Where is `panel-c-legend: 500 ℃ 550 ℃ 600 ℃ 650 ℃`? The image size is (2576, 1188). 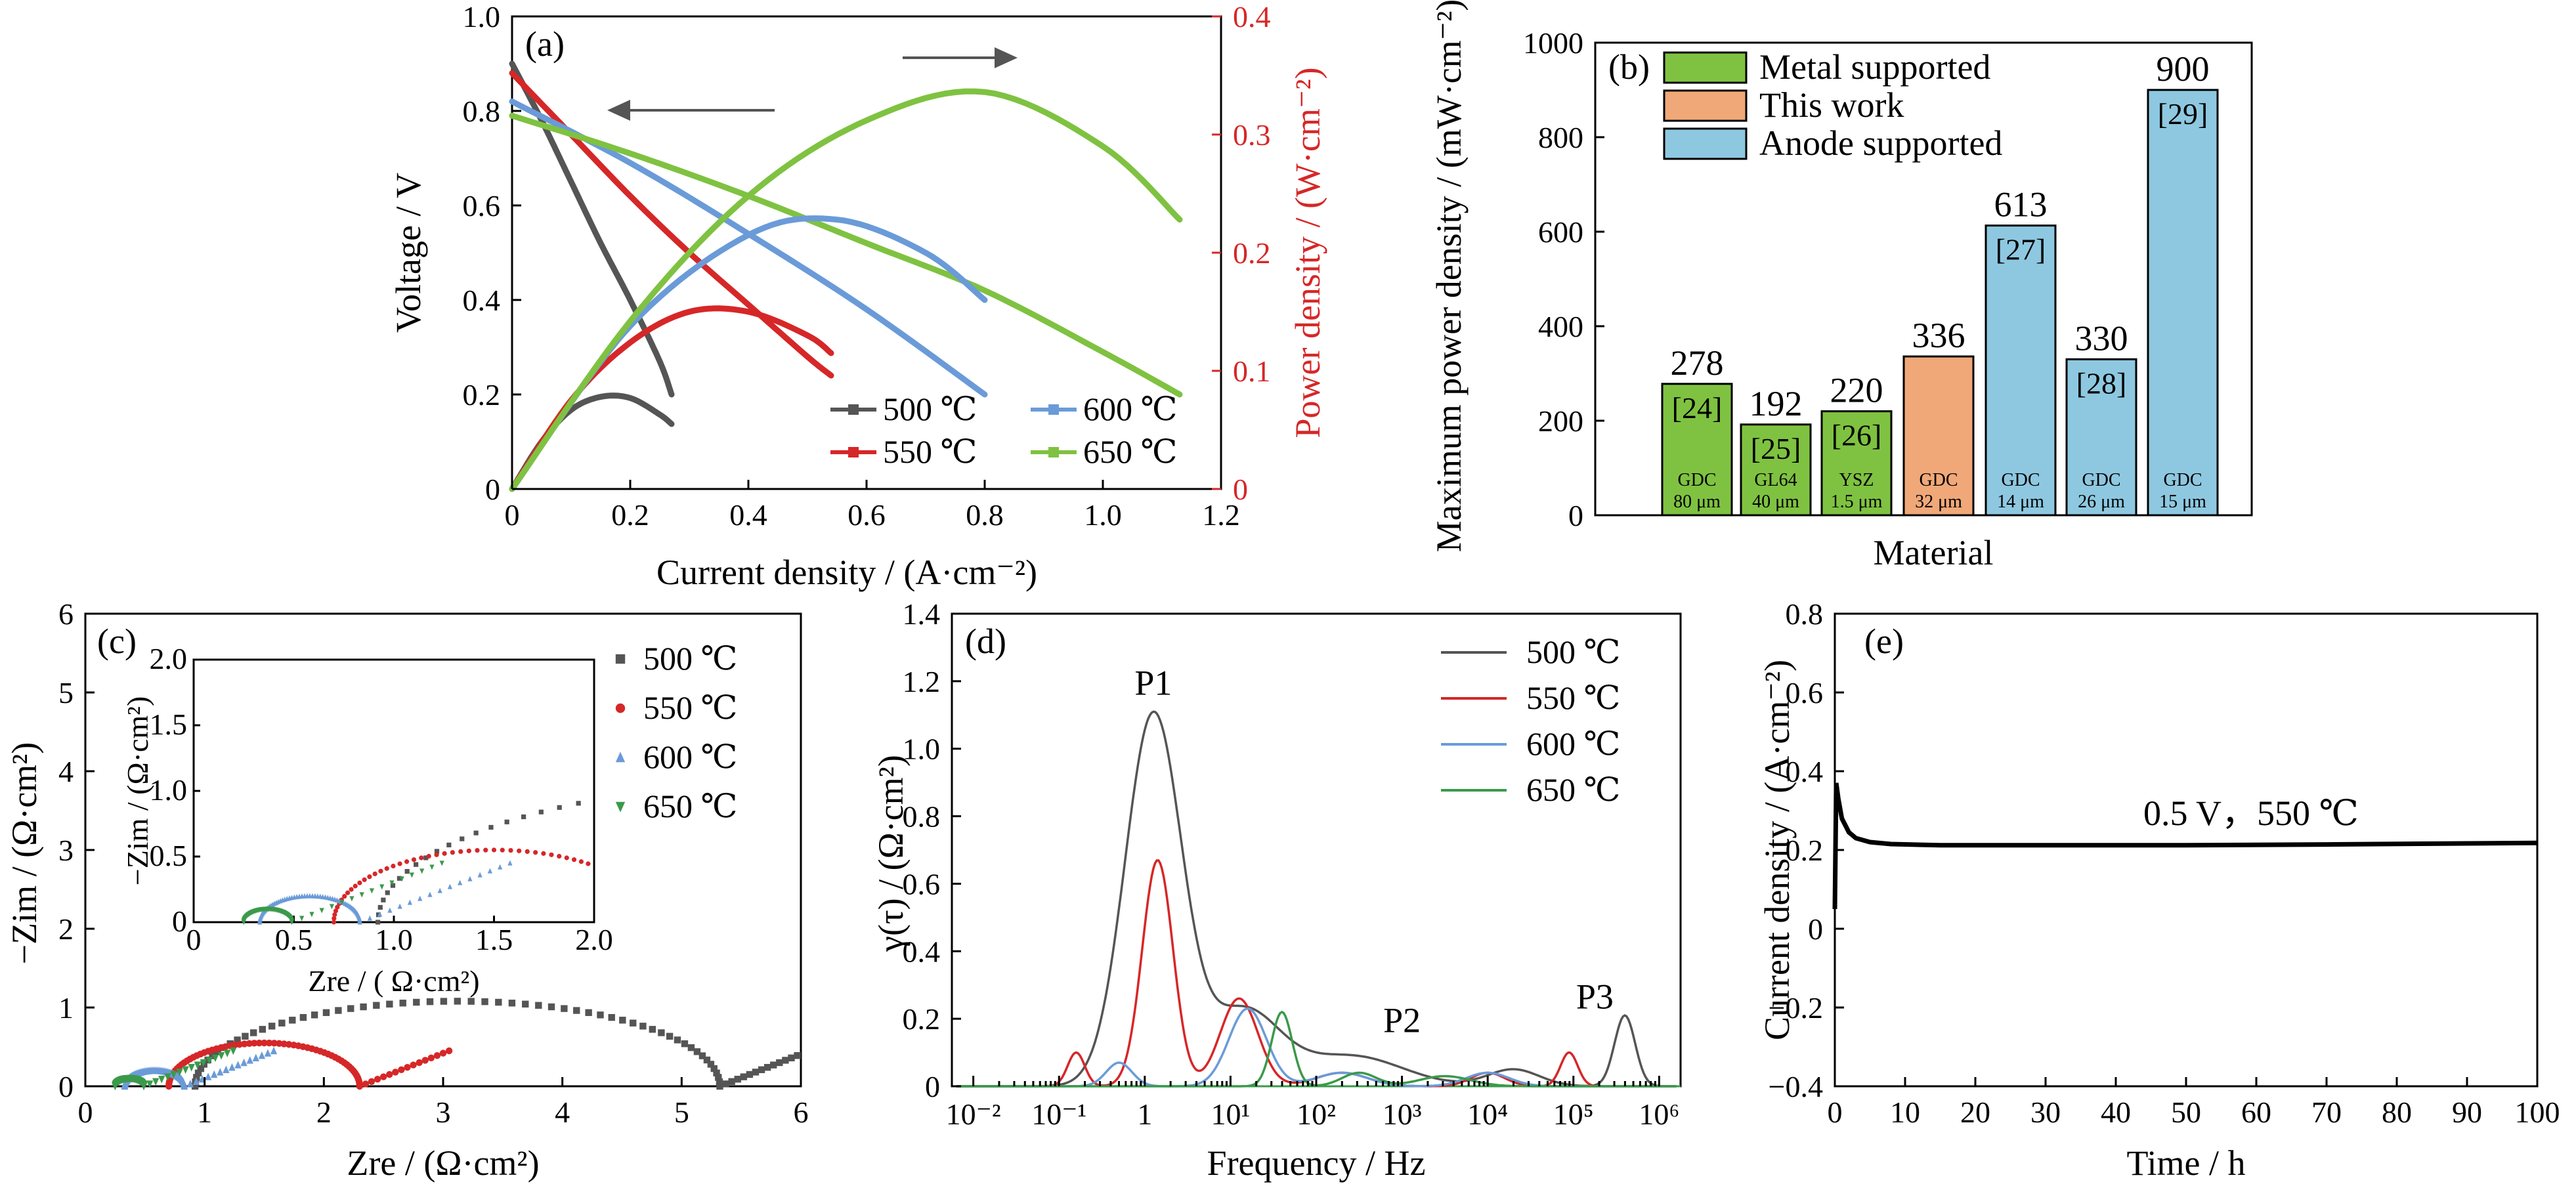
panel-c-legend: 500 ℃ 550 ℃ 600 ℃ 650 ℃ is located at coordinates (676, 732).